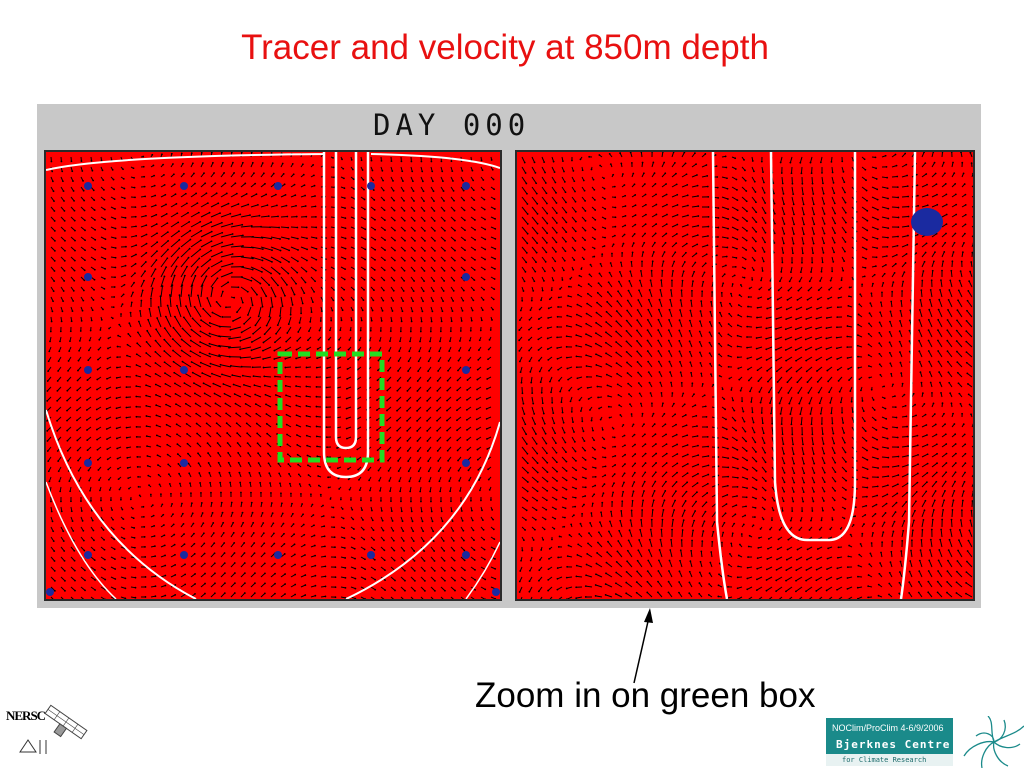 The image size is (1024, 768). What do you see at coordinates (893, 744) in the screenshot?
I see `badge-name: Bjerknes Centre` at bounding box center [893, 744].